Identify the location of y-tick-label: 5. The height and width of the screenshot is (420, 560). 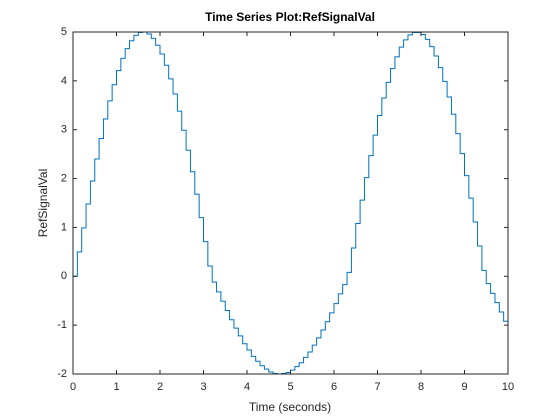
(64, 32).